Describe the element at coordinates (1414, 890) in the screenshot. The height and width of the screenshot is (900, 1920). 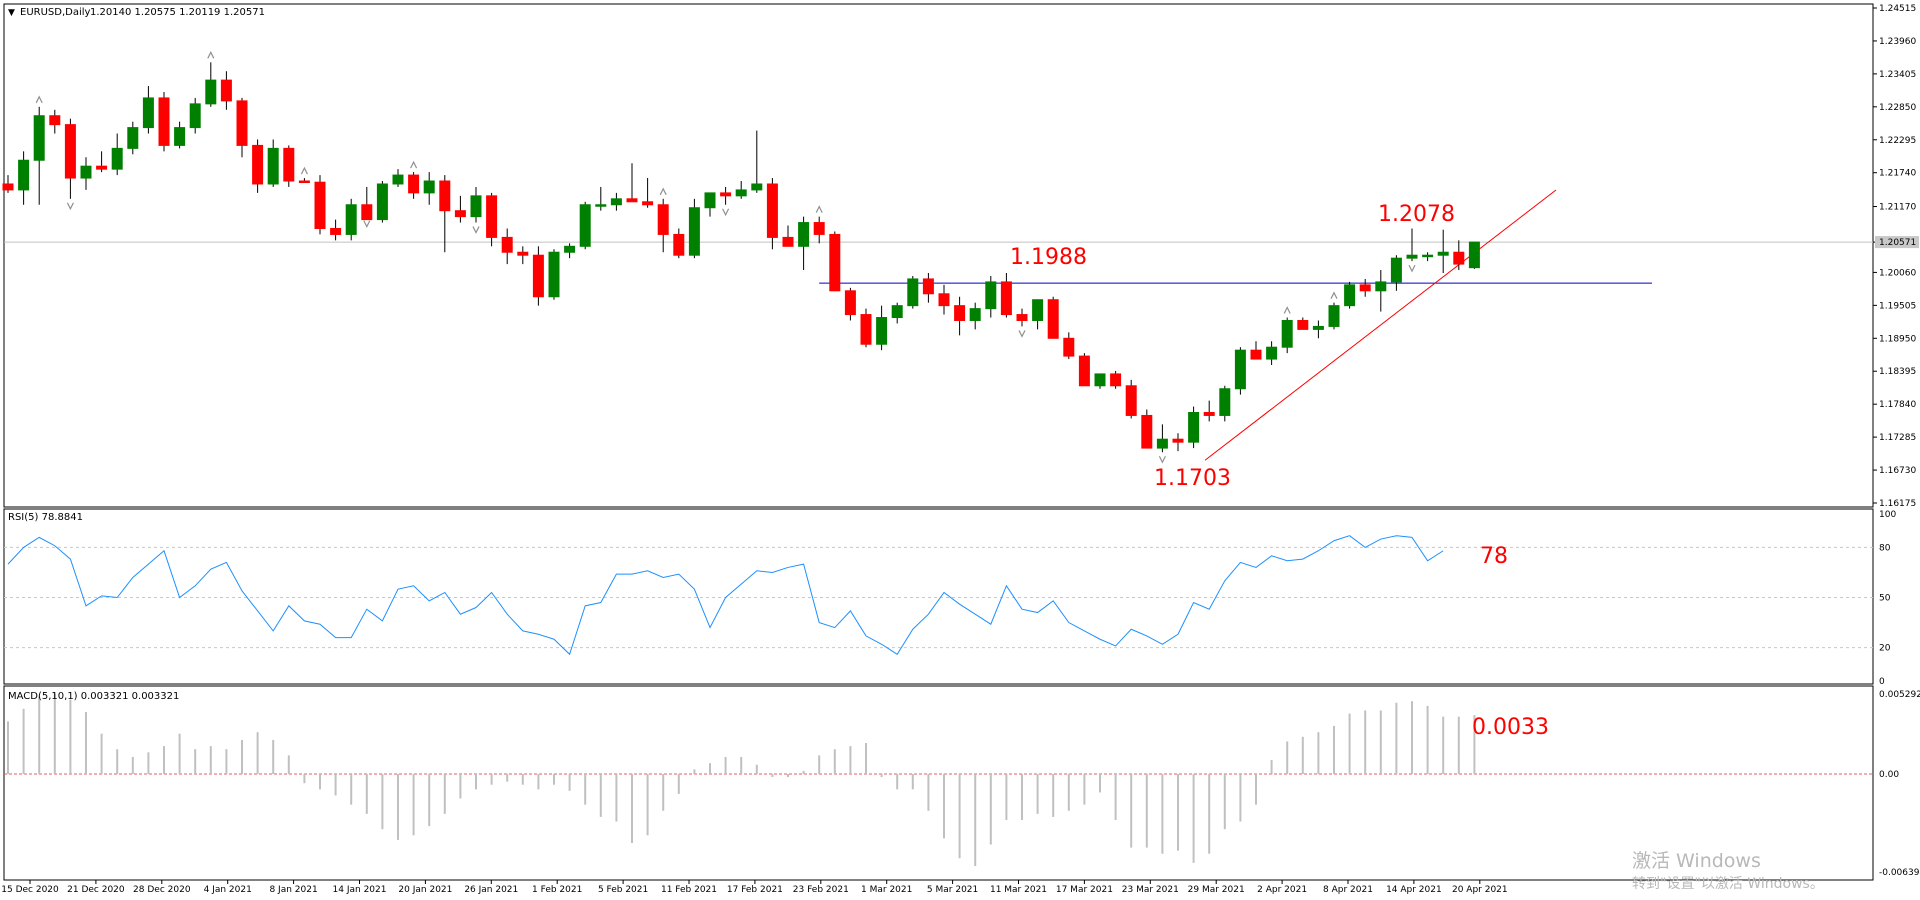
I see `date-tick-label: 14 Apr 2021` at that location.